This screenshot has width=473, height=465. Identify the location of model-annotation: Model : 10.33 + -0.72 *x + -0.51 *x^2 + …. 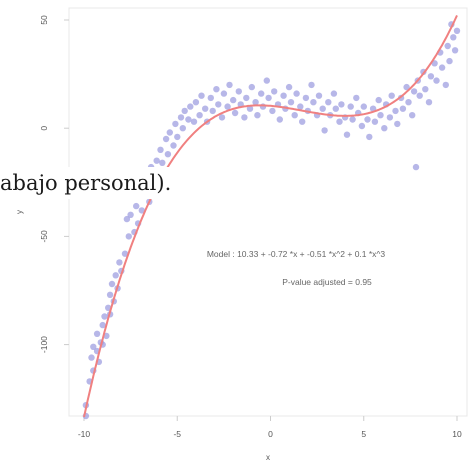
(296, 254).